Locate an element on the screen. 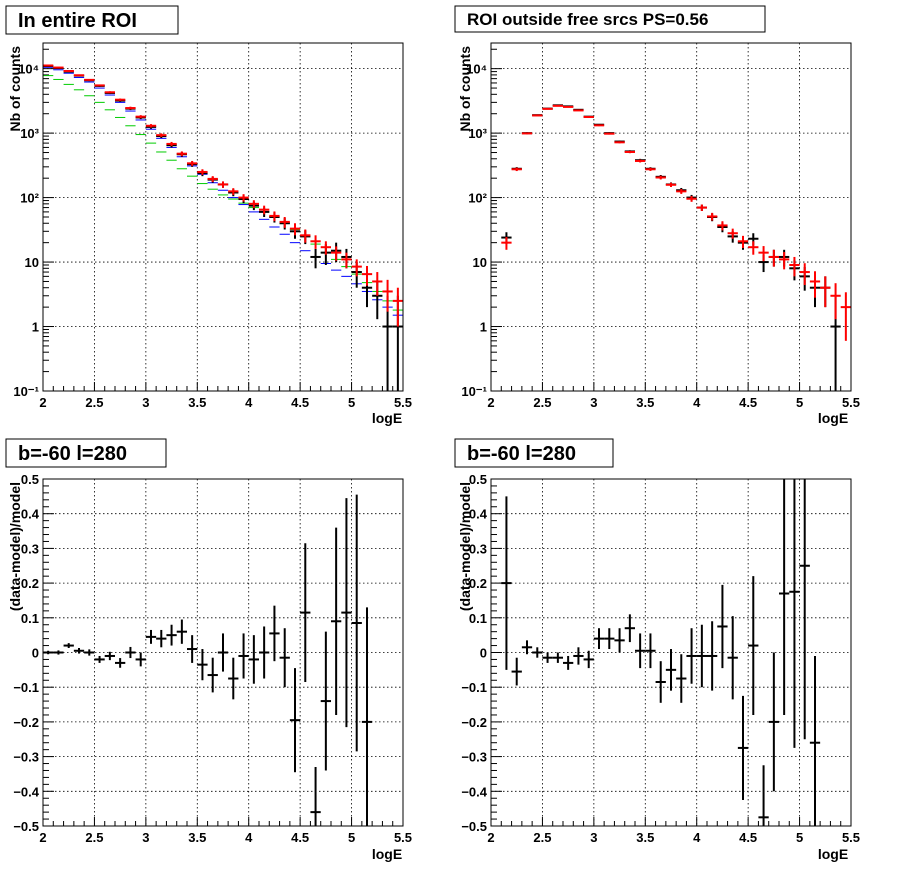  y-tick-label: 0.4 is located at coordinates (478, 514).